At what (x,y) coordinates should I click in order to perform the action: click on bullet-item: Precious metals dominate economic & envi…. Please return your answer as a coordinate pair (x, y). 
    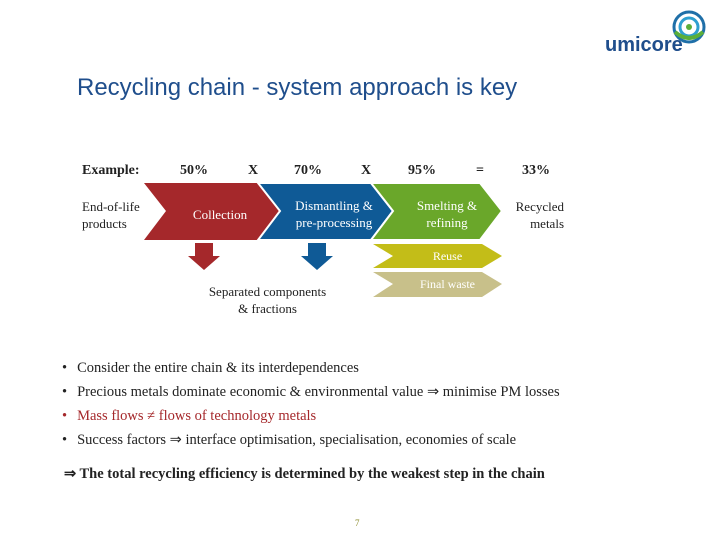
    Looking at the image, I should click on (311, 392).